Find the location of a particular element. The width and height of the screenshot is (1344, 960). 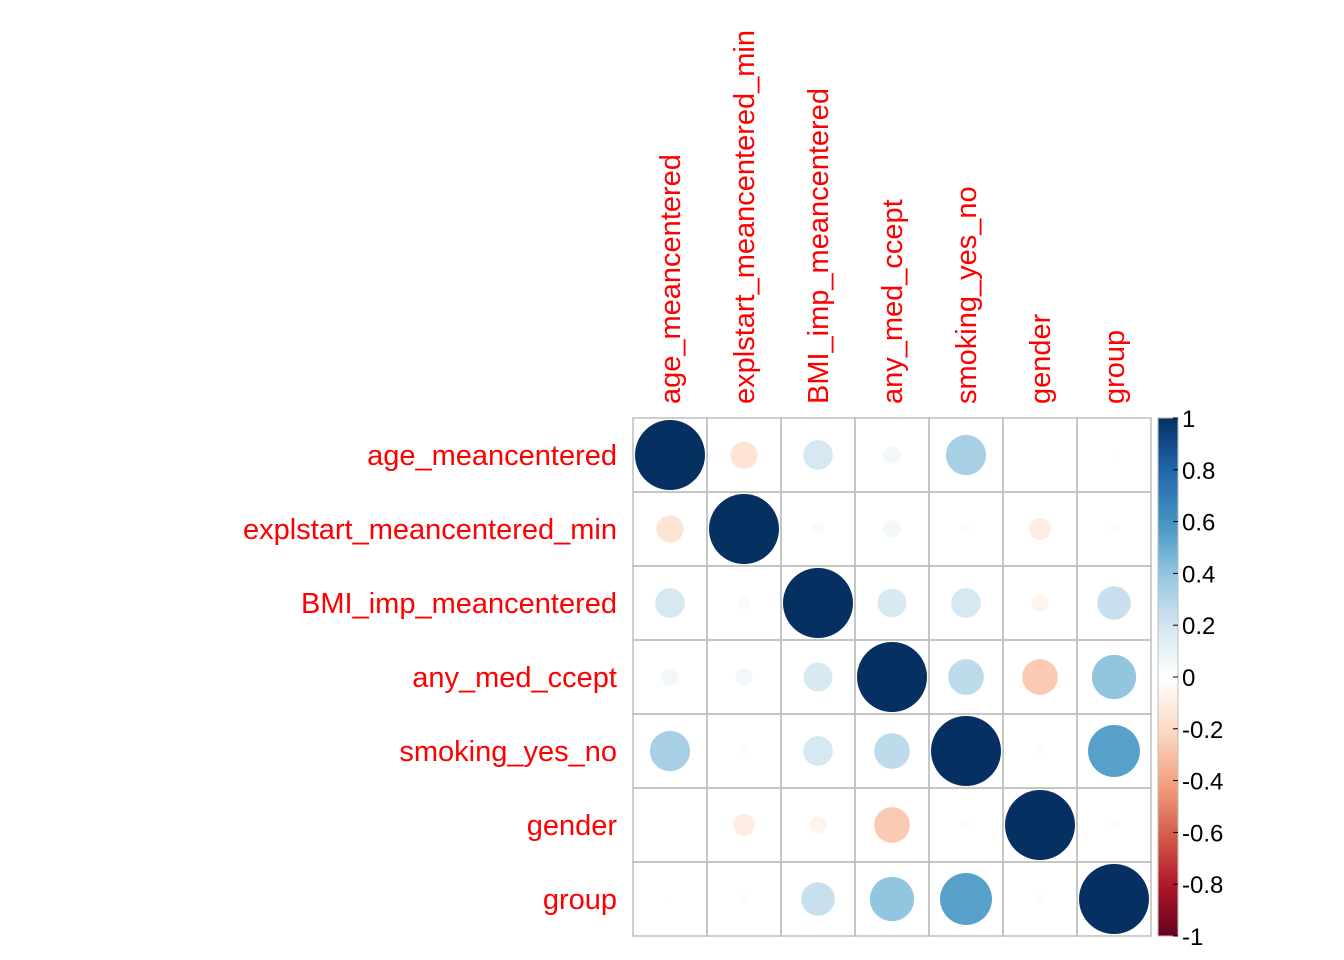

row-label: explstart_meancentered_min is located at coordinates (430, 530).